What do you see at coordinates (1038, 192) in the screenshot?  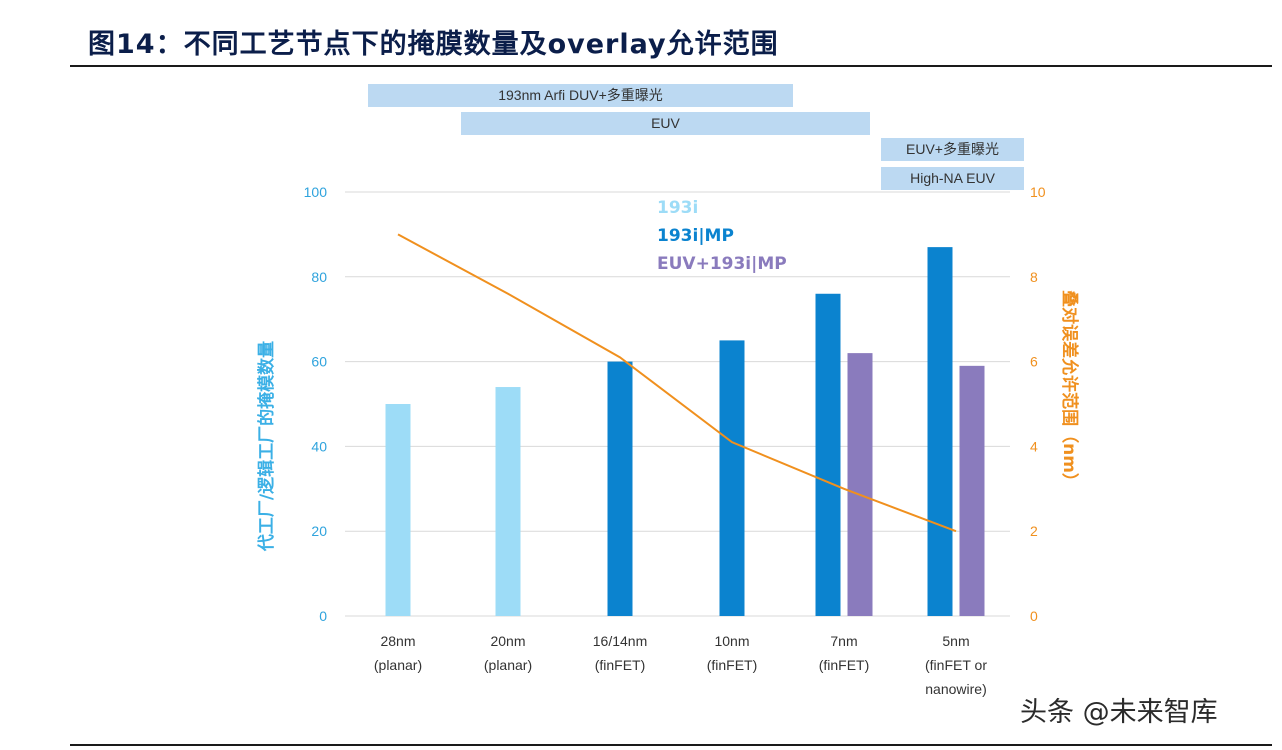 I see `right-tick-label: 10` at bounding box center [1038, 192].